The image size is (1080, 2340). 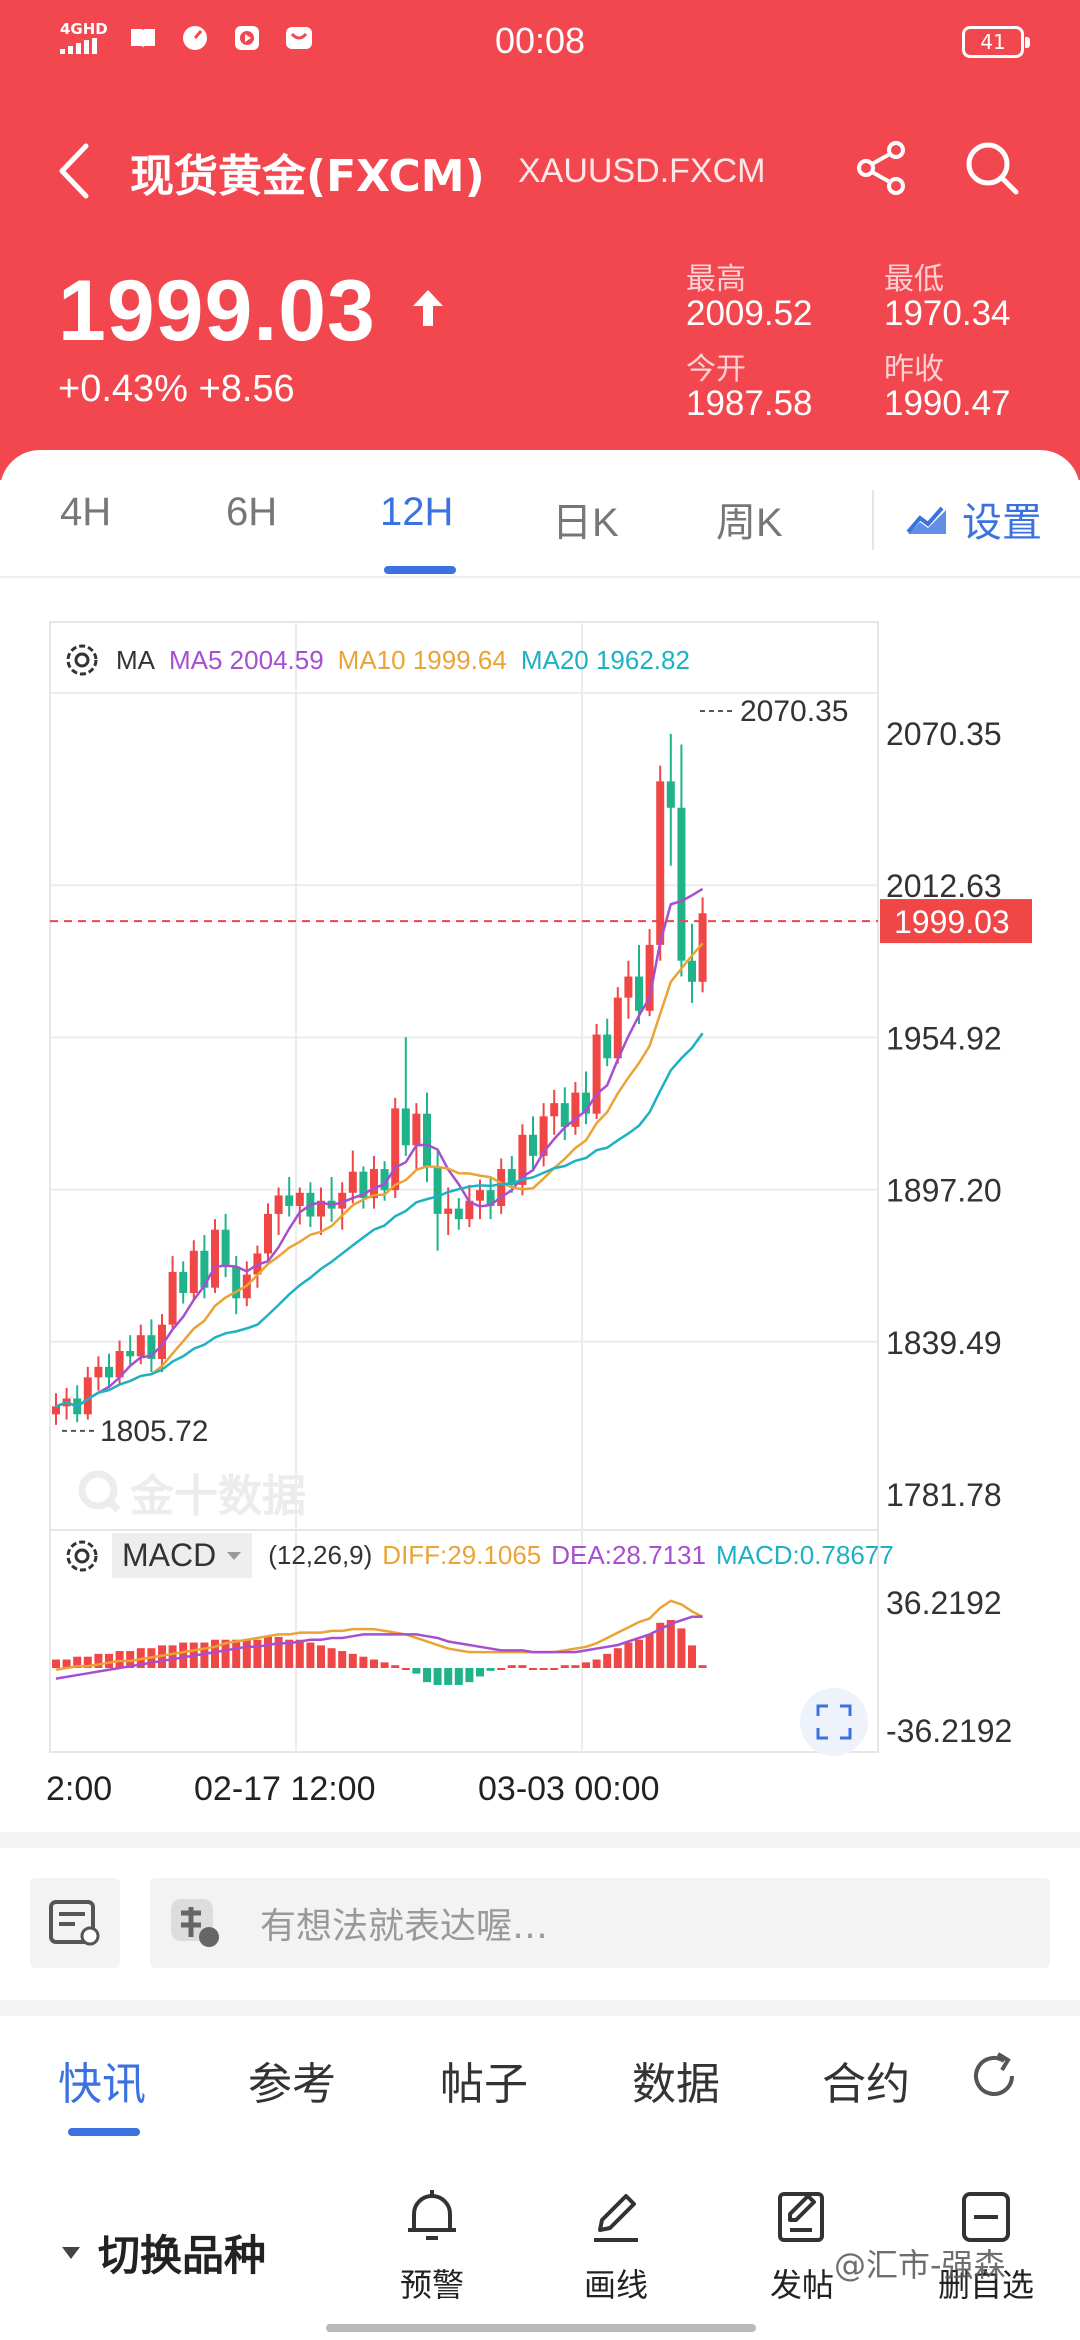 What do you see at coordinates (794, 711) in the screenshot?
I see `max-marker-label: 2070.35` at bounding box center [794, 711].